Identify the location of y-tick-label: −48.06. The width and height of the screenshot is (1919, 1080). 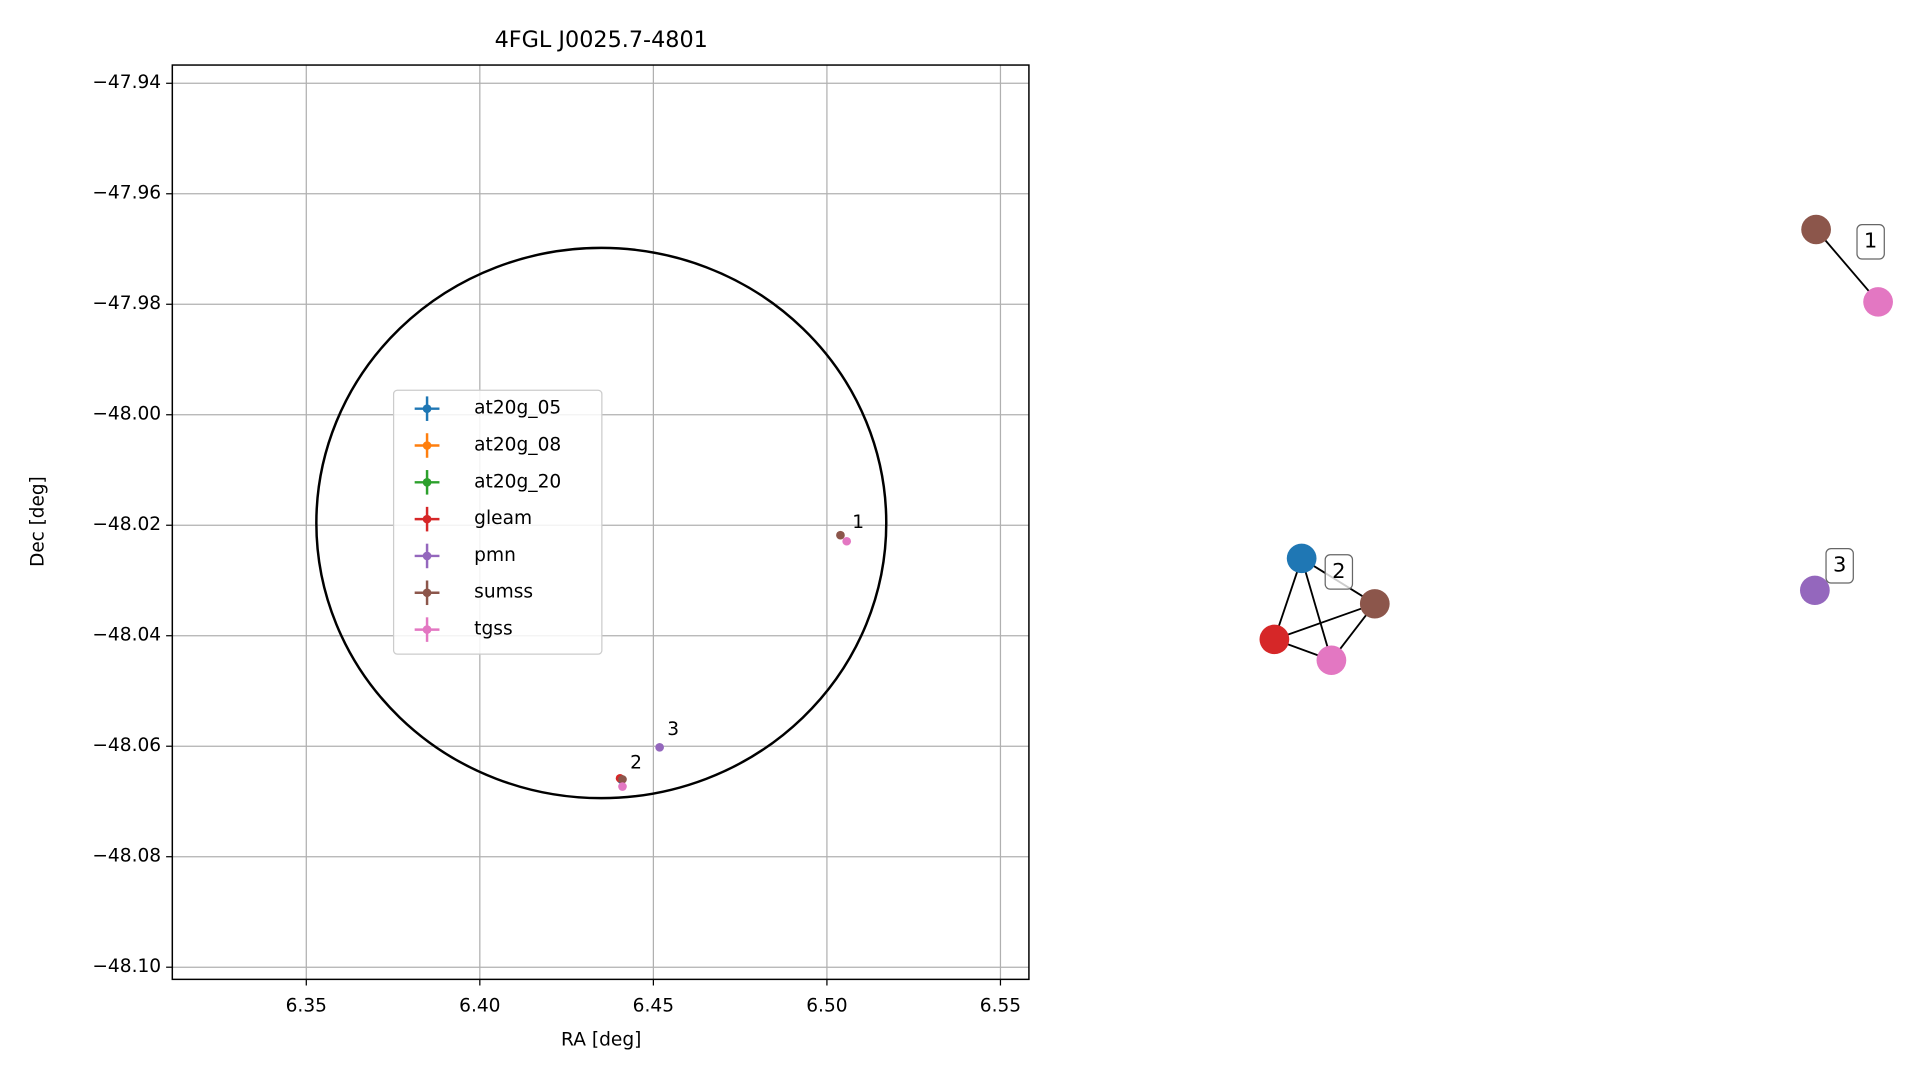
(126, 745).